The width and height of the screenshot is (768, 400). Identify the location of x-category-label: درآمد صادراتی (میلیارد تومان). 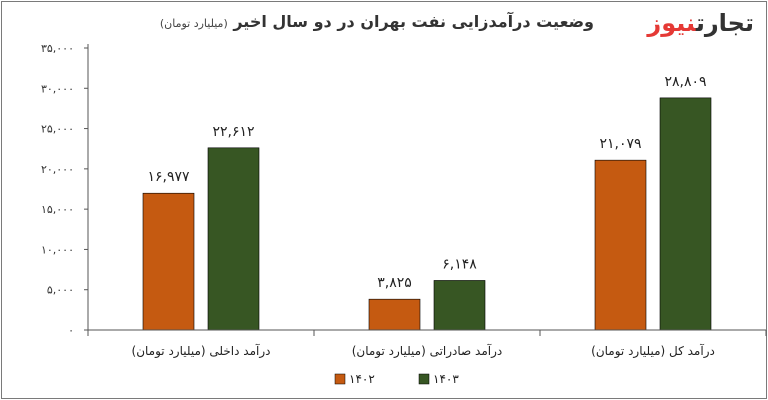
(427, 351).